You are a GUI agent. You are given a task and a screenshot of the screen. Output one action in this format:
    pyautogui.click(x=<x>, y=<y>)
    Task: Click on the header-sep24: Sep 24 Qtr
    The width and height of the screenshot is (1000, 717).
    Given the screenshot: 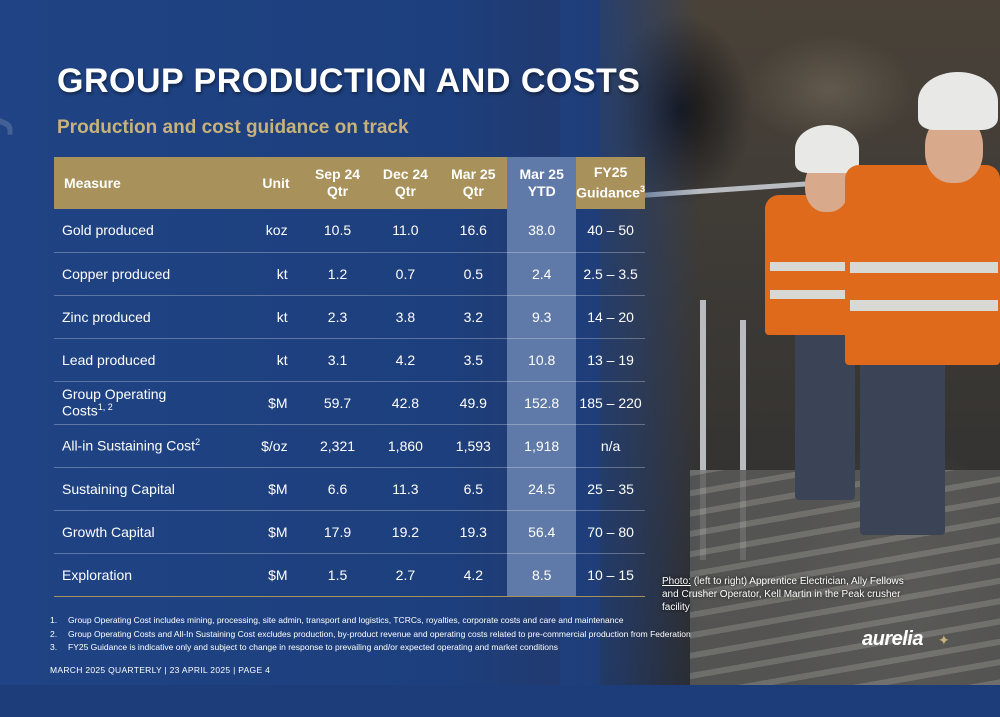 What is the action you would take?
    pyautogui.click(x=337, y=182)
    